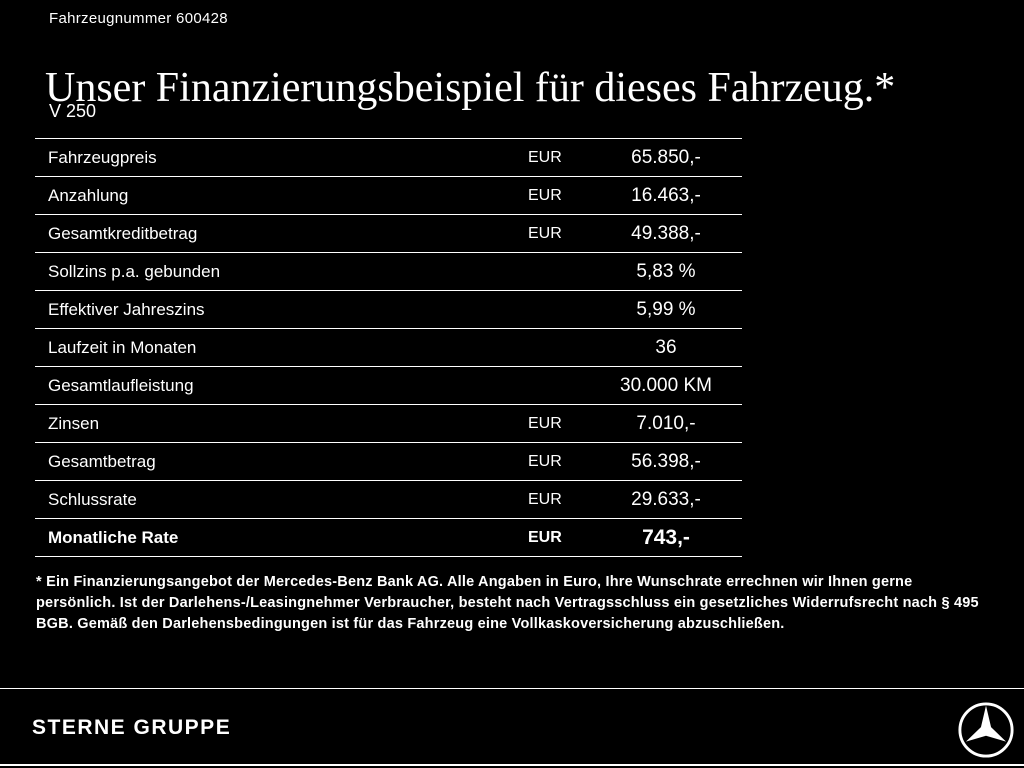 This screenshot has width=1024, height=768. What do you see at coordinates (666, 195) in the screenshot?
I see `row-value: 16.463,-` at bounding box center [666, 195].